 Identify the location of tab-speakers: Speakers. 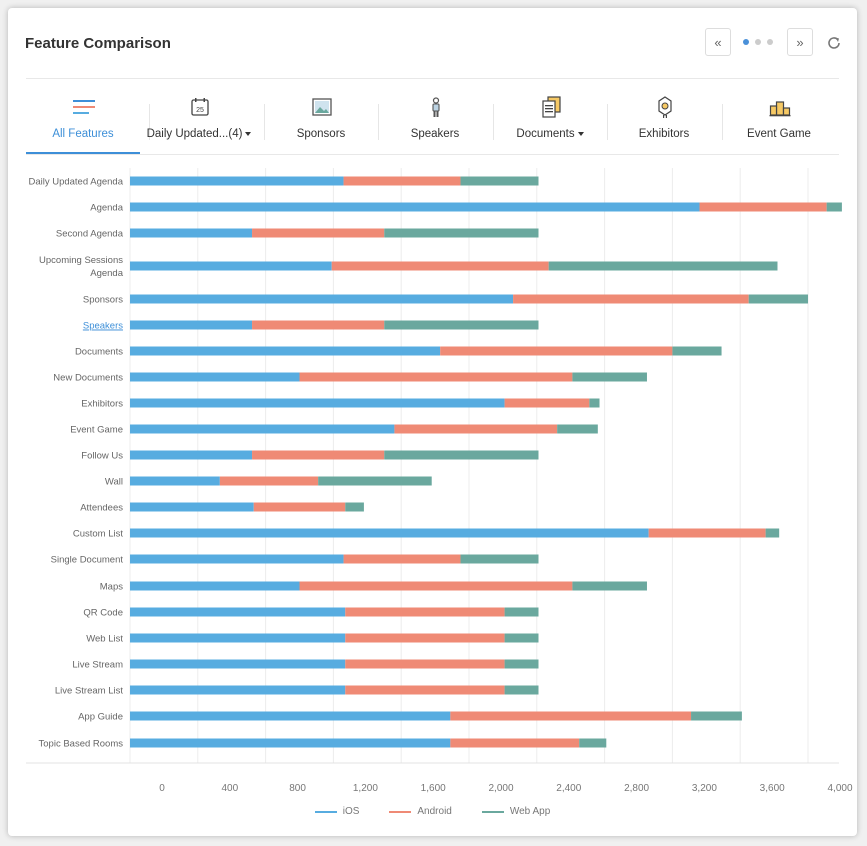
(435, 121).